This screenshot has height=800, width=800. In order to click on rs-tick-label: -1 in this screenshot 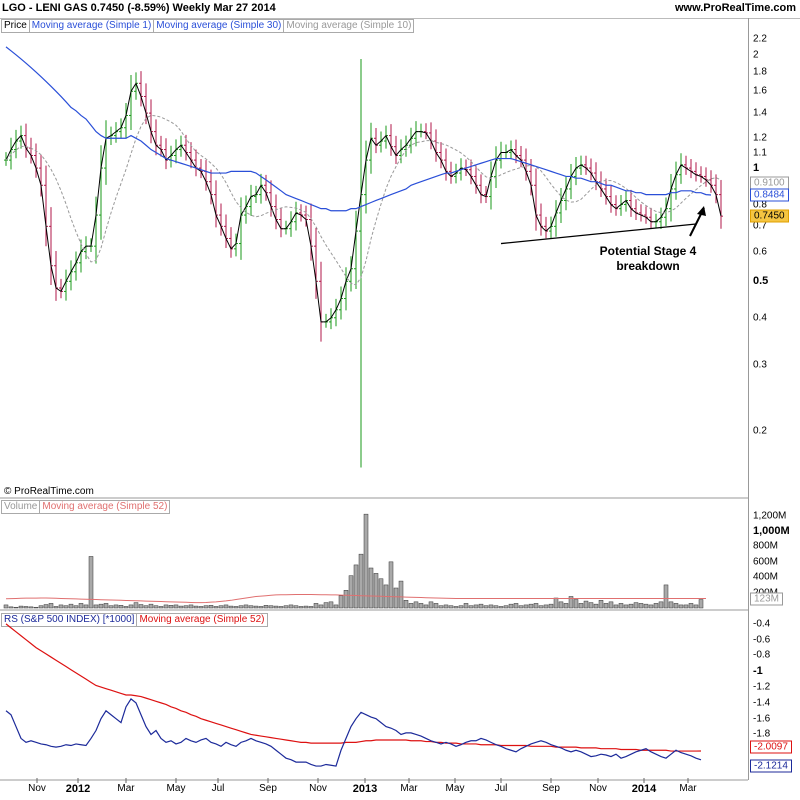, I will do `click(758, 671)`.